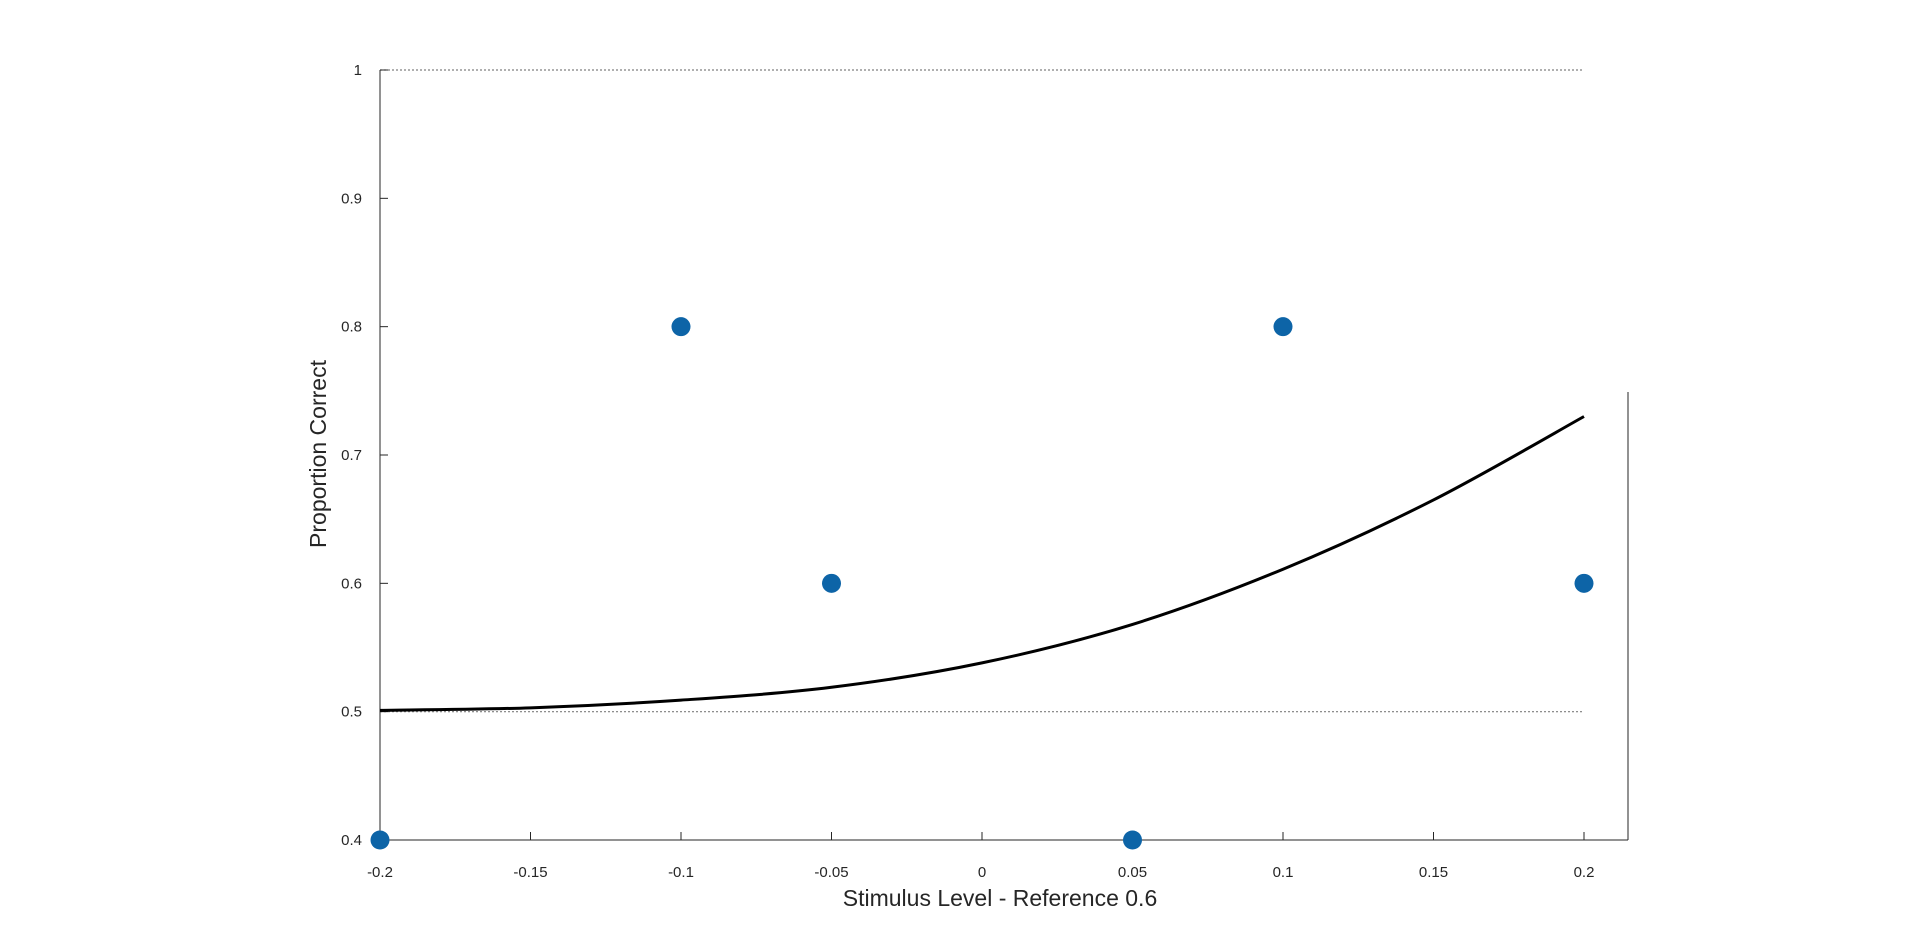  Describe the element at coordinates (380, 872) in the screenshot. I see `x-tick-label: -0.2` at that location.